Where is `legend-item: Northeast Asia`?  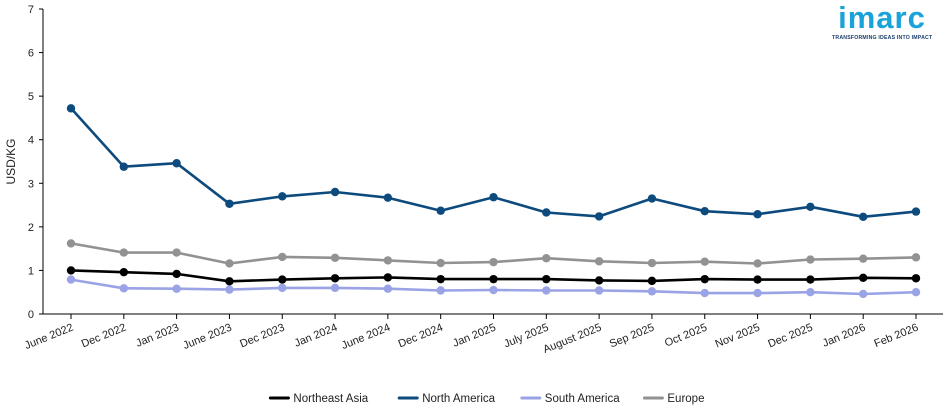 legend-item: Northeast Asia is located at coordinates (318, 399).